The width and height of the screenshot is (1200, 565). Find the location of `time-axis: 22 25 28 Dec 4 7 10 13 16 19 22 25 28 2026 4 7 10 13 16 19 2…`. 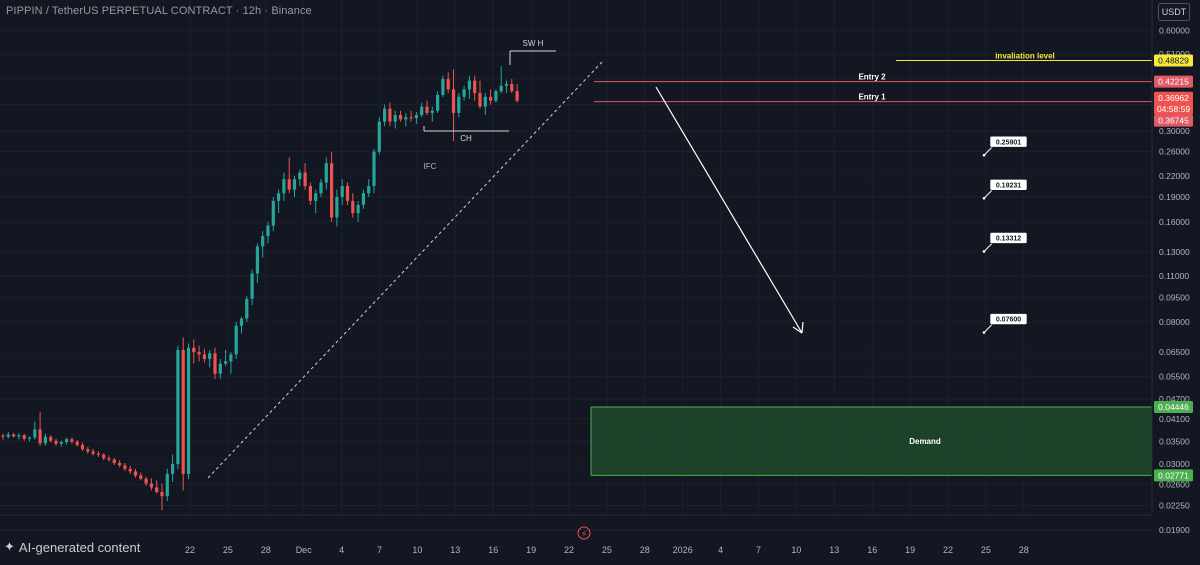

time-axis: 22 25 28 Dec 4 7 10 13 16 19 22 25 28 2026 4 7 10 13 16 19 2… is located at coordinates (576, 534).